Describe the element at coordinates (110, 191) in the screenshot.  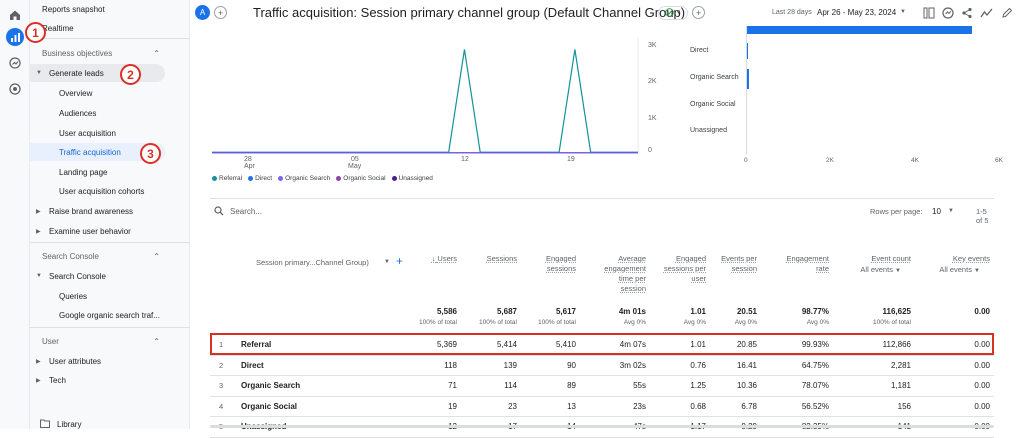
I see `sidebar-item-user-acquisition-cohorts: User acquisition cohorts` at that location.